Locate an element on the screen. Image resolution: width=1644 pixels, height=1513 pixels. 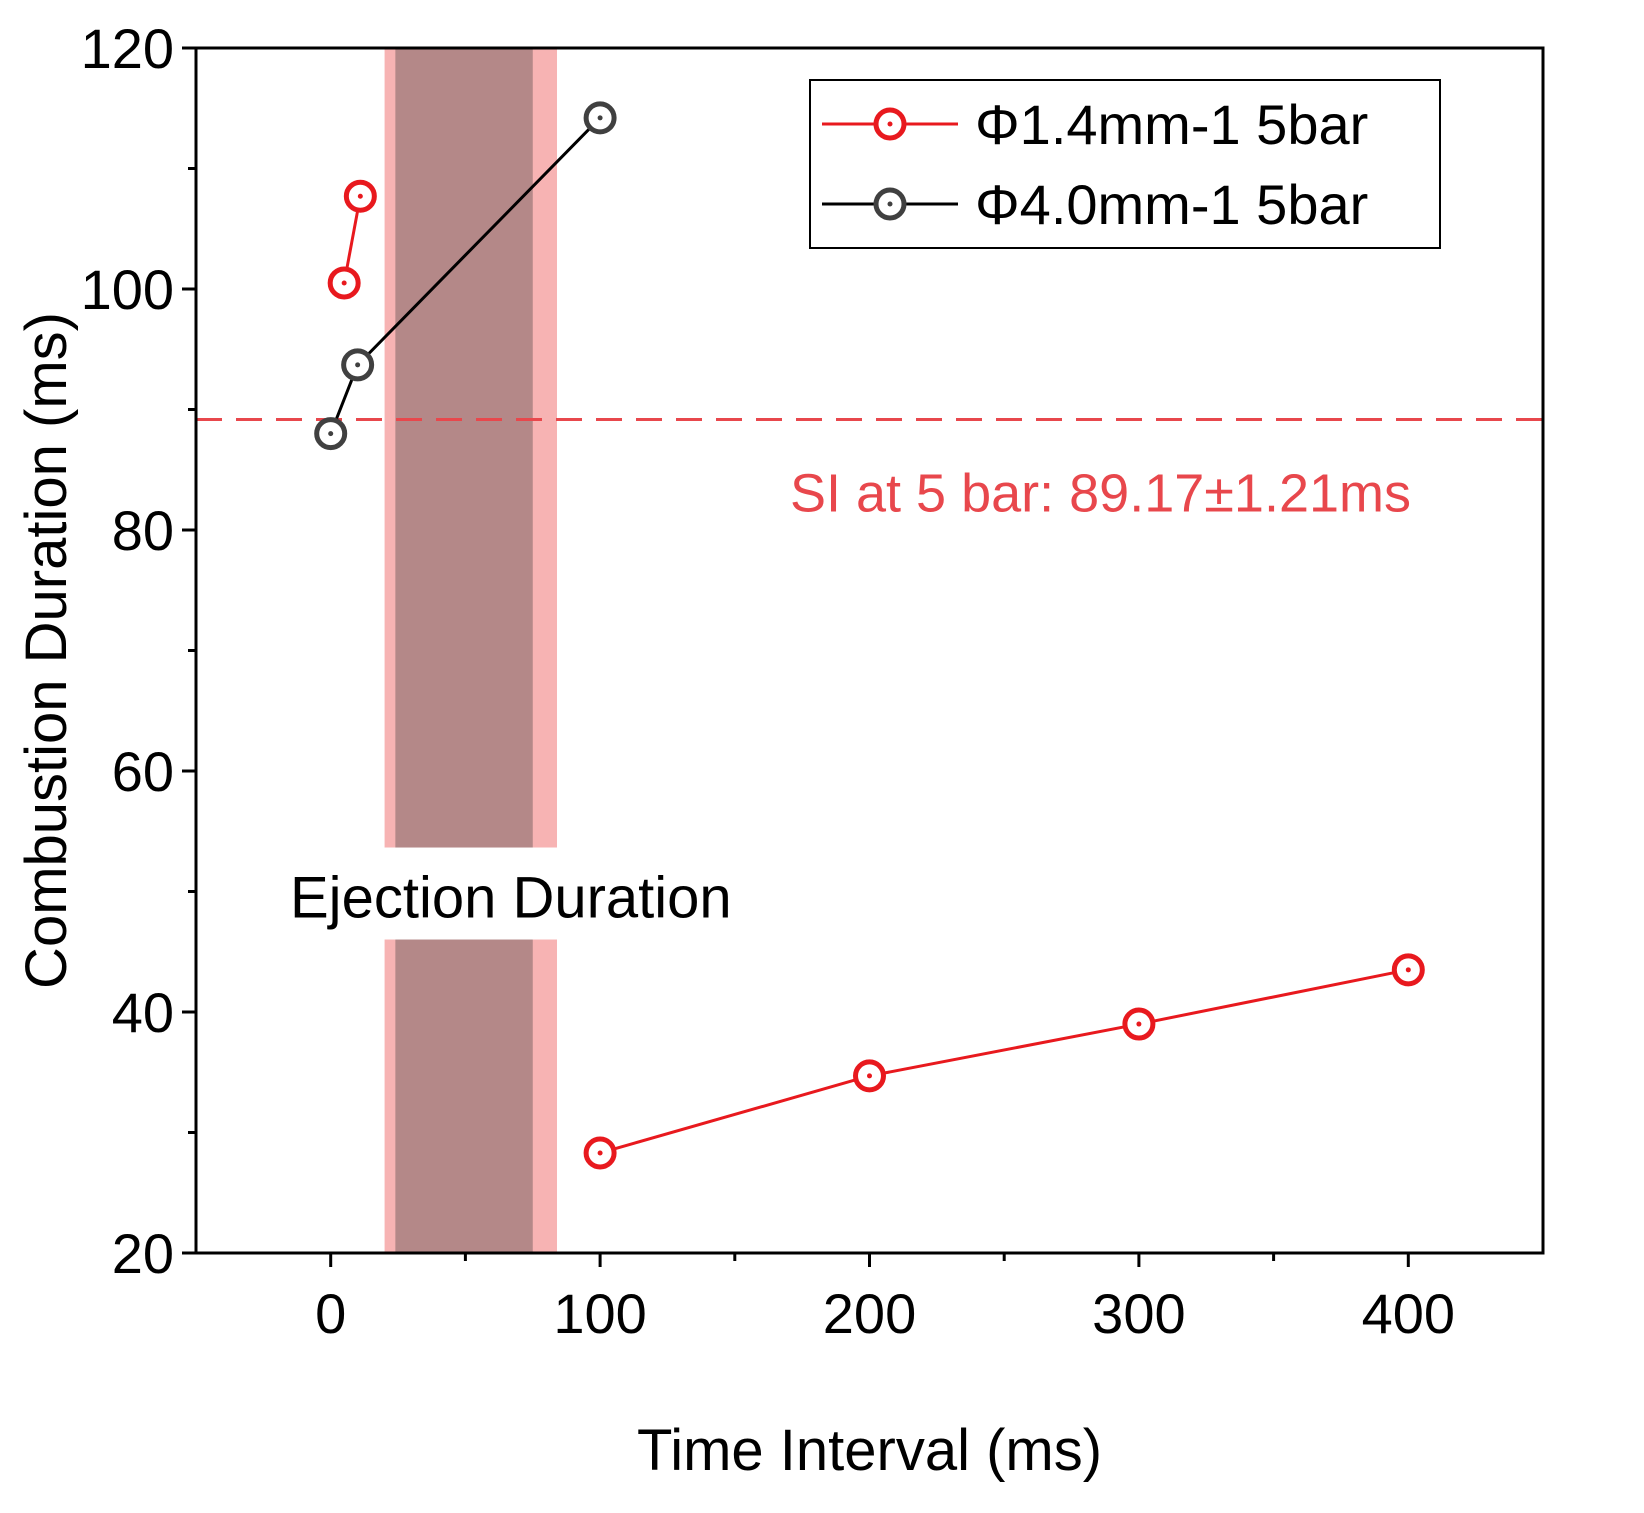
x-axis-title: Time Interval (ms) is located at coordinates (869, 1450).